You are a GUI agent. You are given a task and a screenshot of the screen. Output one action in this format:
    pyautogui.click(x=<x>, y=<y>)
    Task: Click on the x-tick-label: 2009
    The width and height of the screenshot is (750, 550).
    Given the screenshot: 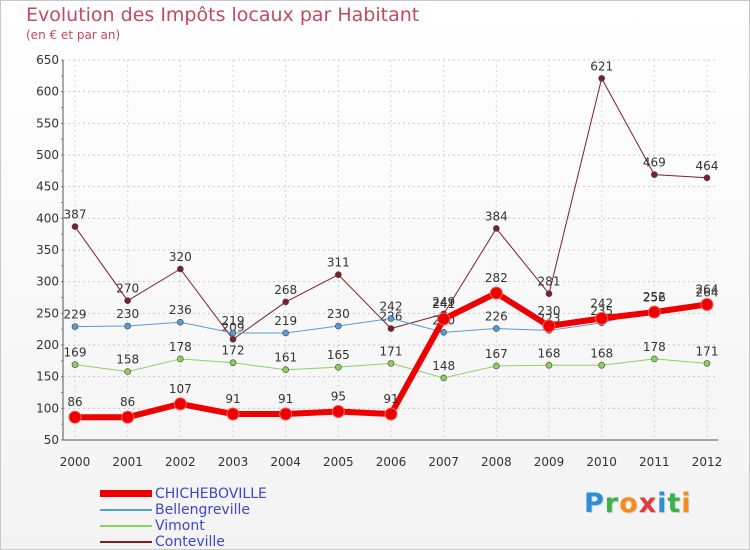 What is the action you would take?
    pyautogui.click(x=549, y=462)
    